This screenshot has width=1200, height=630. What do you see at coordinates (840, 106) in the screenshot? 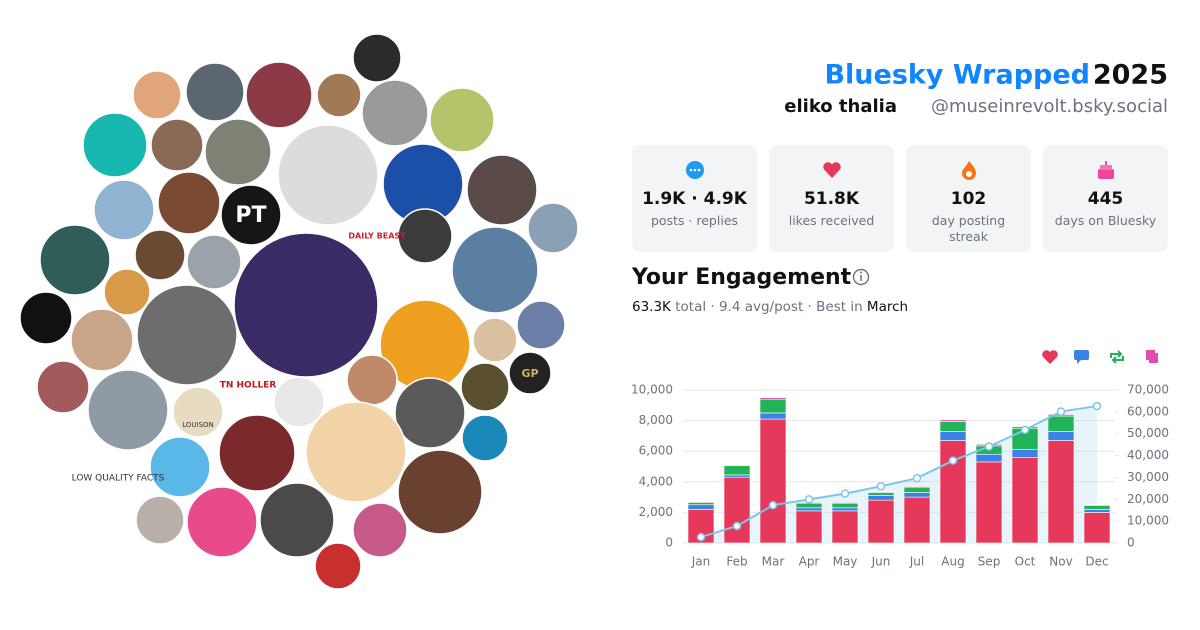
I see `display-name: eliko thalia` at bounding box center [840, 106].